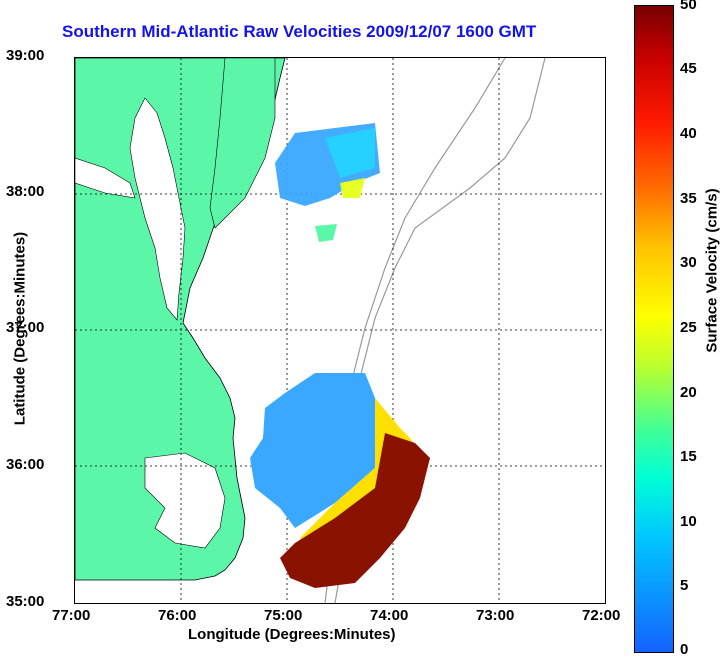  Describe the element at coordinates (688, 392) in the screenshot. I see `colorbar-tick: 20` at that location.